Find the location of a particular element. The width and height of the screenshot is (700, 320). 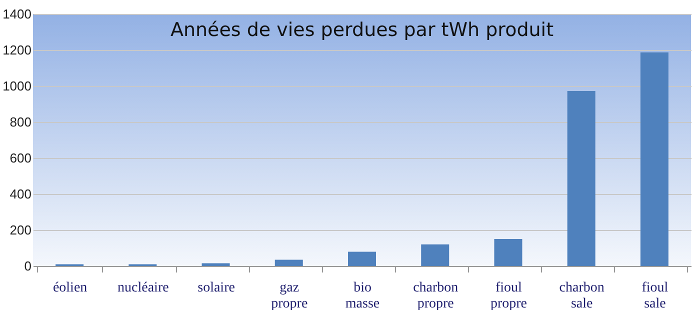

y-tick-label: 400 is located at coordinates (21, 194).